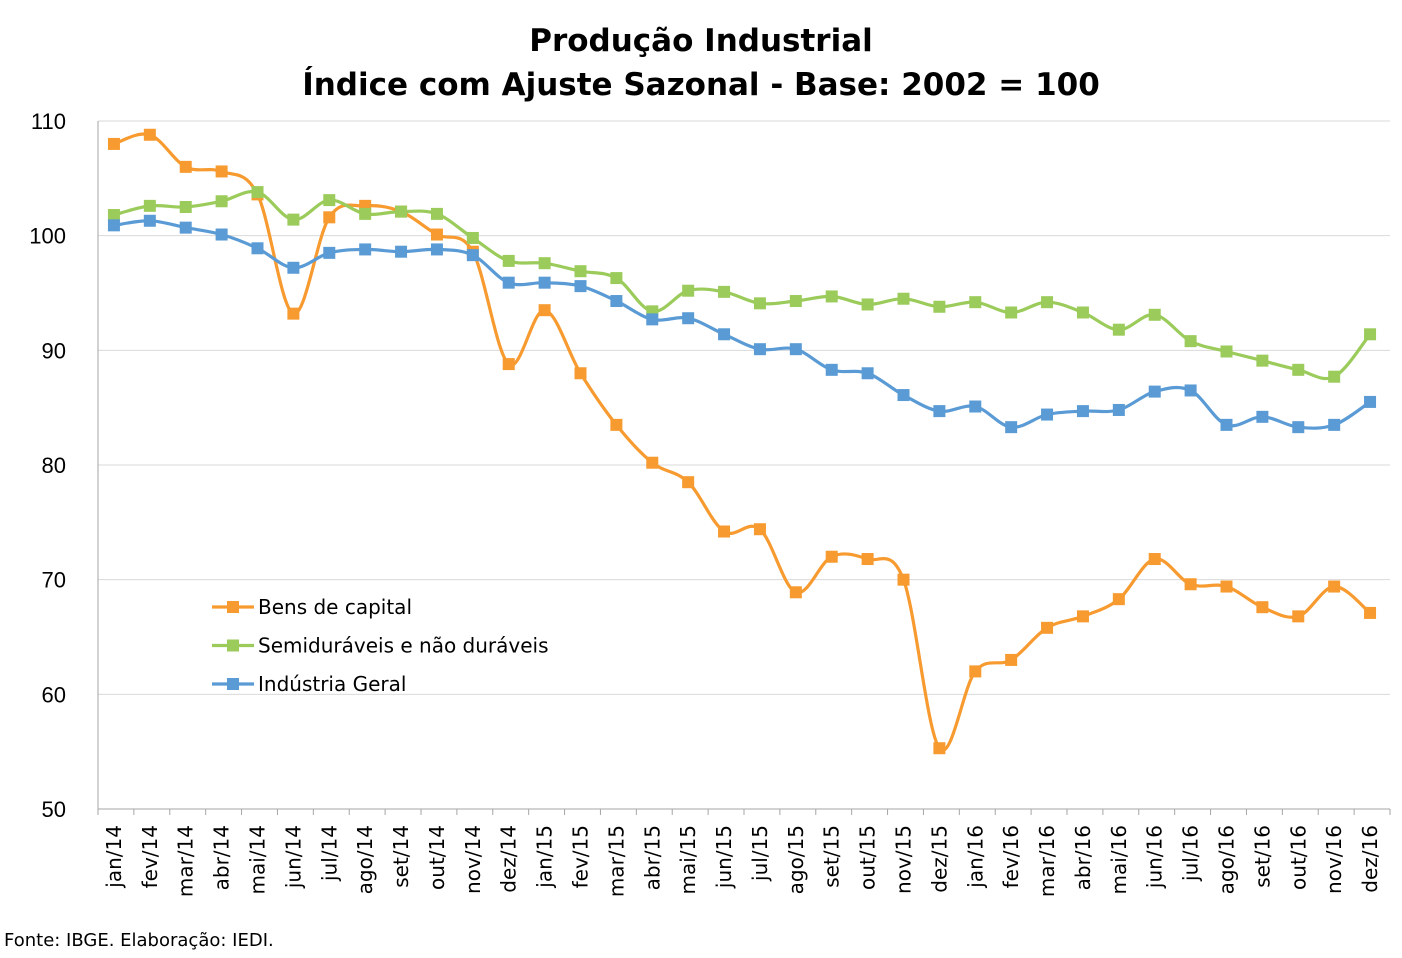 The width and height of the screenshot is (1402, 958). I want to click on x-tick-label: mar/14, so click(186, 861).